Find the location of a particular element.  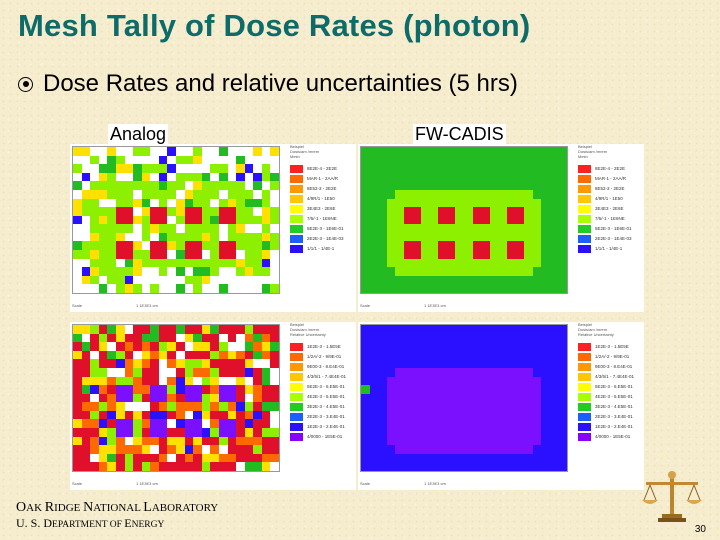

legend-entry: 4/9R/1 - 1E50 is located at coordinates (321, 199).